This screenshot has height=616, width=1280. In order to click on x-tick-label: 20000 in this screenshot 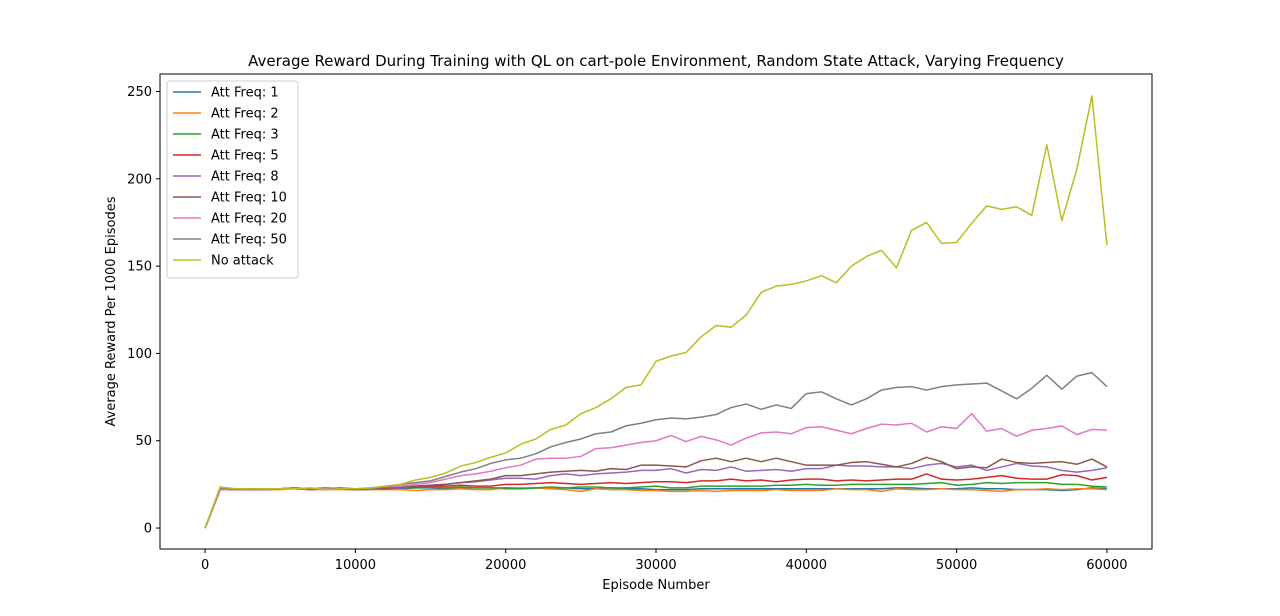, I will do `click(505, 565)`.